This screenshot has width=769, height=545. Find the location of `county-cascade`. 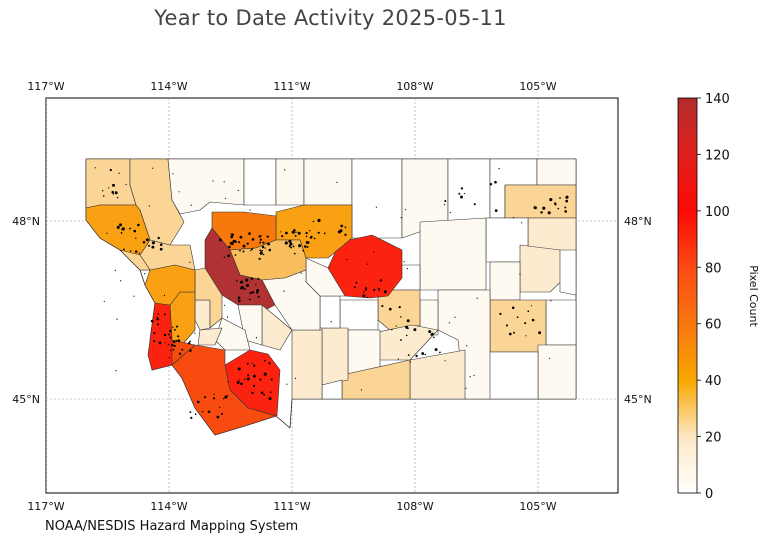

county-cascade is located at coordinates (291, 300).